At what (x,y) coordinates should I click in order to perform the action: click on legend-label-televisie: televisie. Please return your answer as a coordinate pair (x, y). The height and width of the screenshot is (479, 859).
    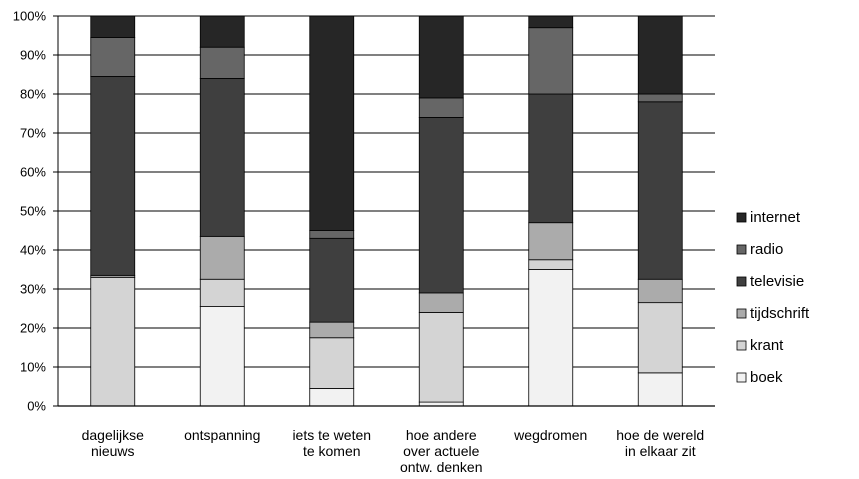
    Looking at the image, I should click on (777, 281).